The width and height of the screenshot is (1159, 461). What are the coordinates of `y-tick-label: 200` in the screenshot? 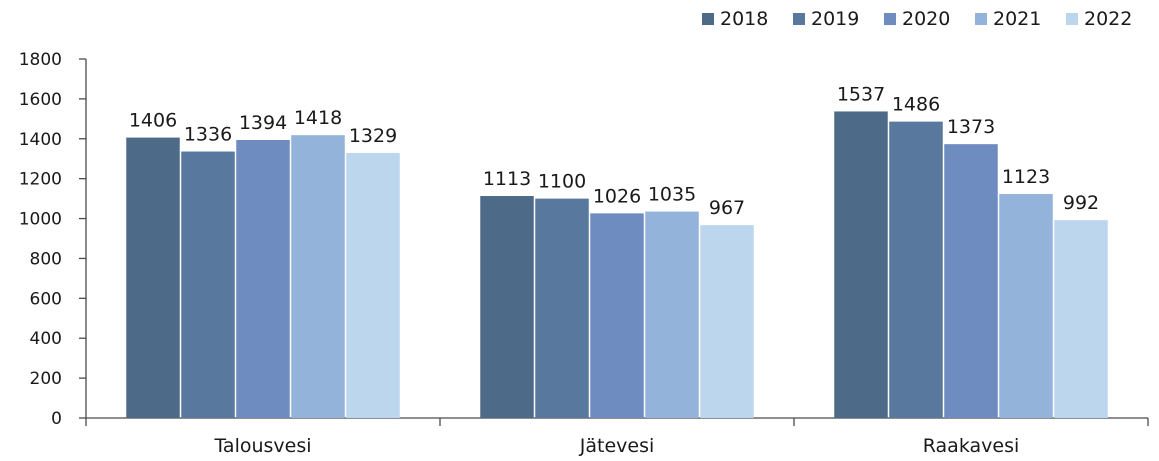 It's located at (46, 379).